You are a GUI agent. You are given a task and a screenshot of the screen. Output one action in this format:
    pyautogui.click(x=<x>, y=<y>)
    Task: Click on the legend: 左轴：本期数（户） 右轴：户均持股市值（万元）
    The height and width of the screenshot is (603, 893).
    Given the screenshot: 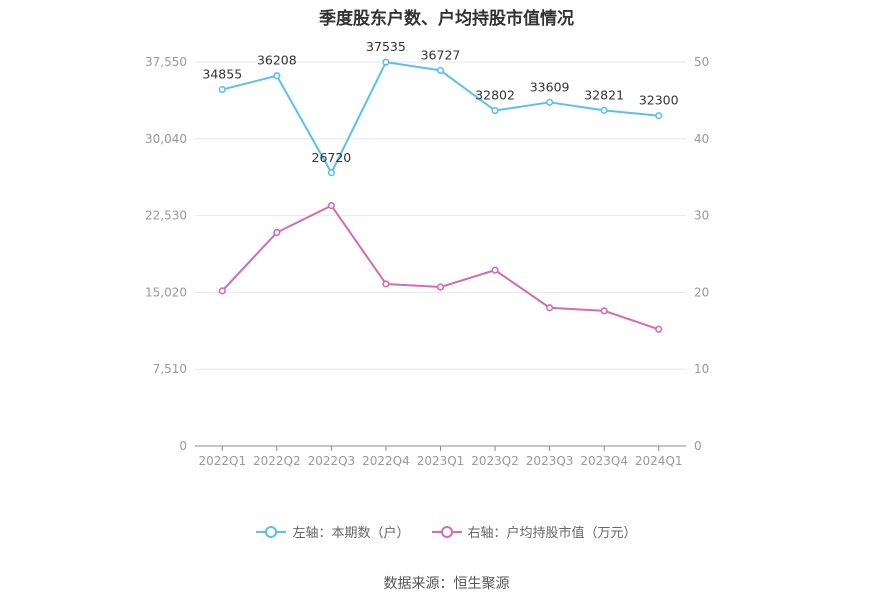 What is the action you would take?
    pyautogui.click(x=446, y=531)
    